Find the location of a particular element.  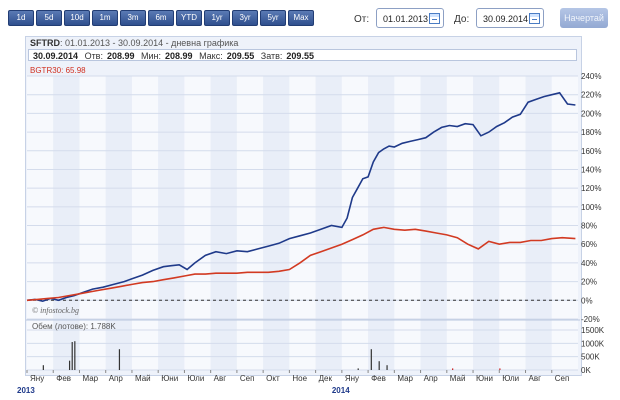

range-button-ytd: YTD is located at coordinates (189, 18).